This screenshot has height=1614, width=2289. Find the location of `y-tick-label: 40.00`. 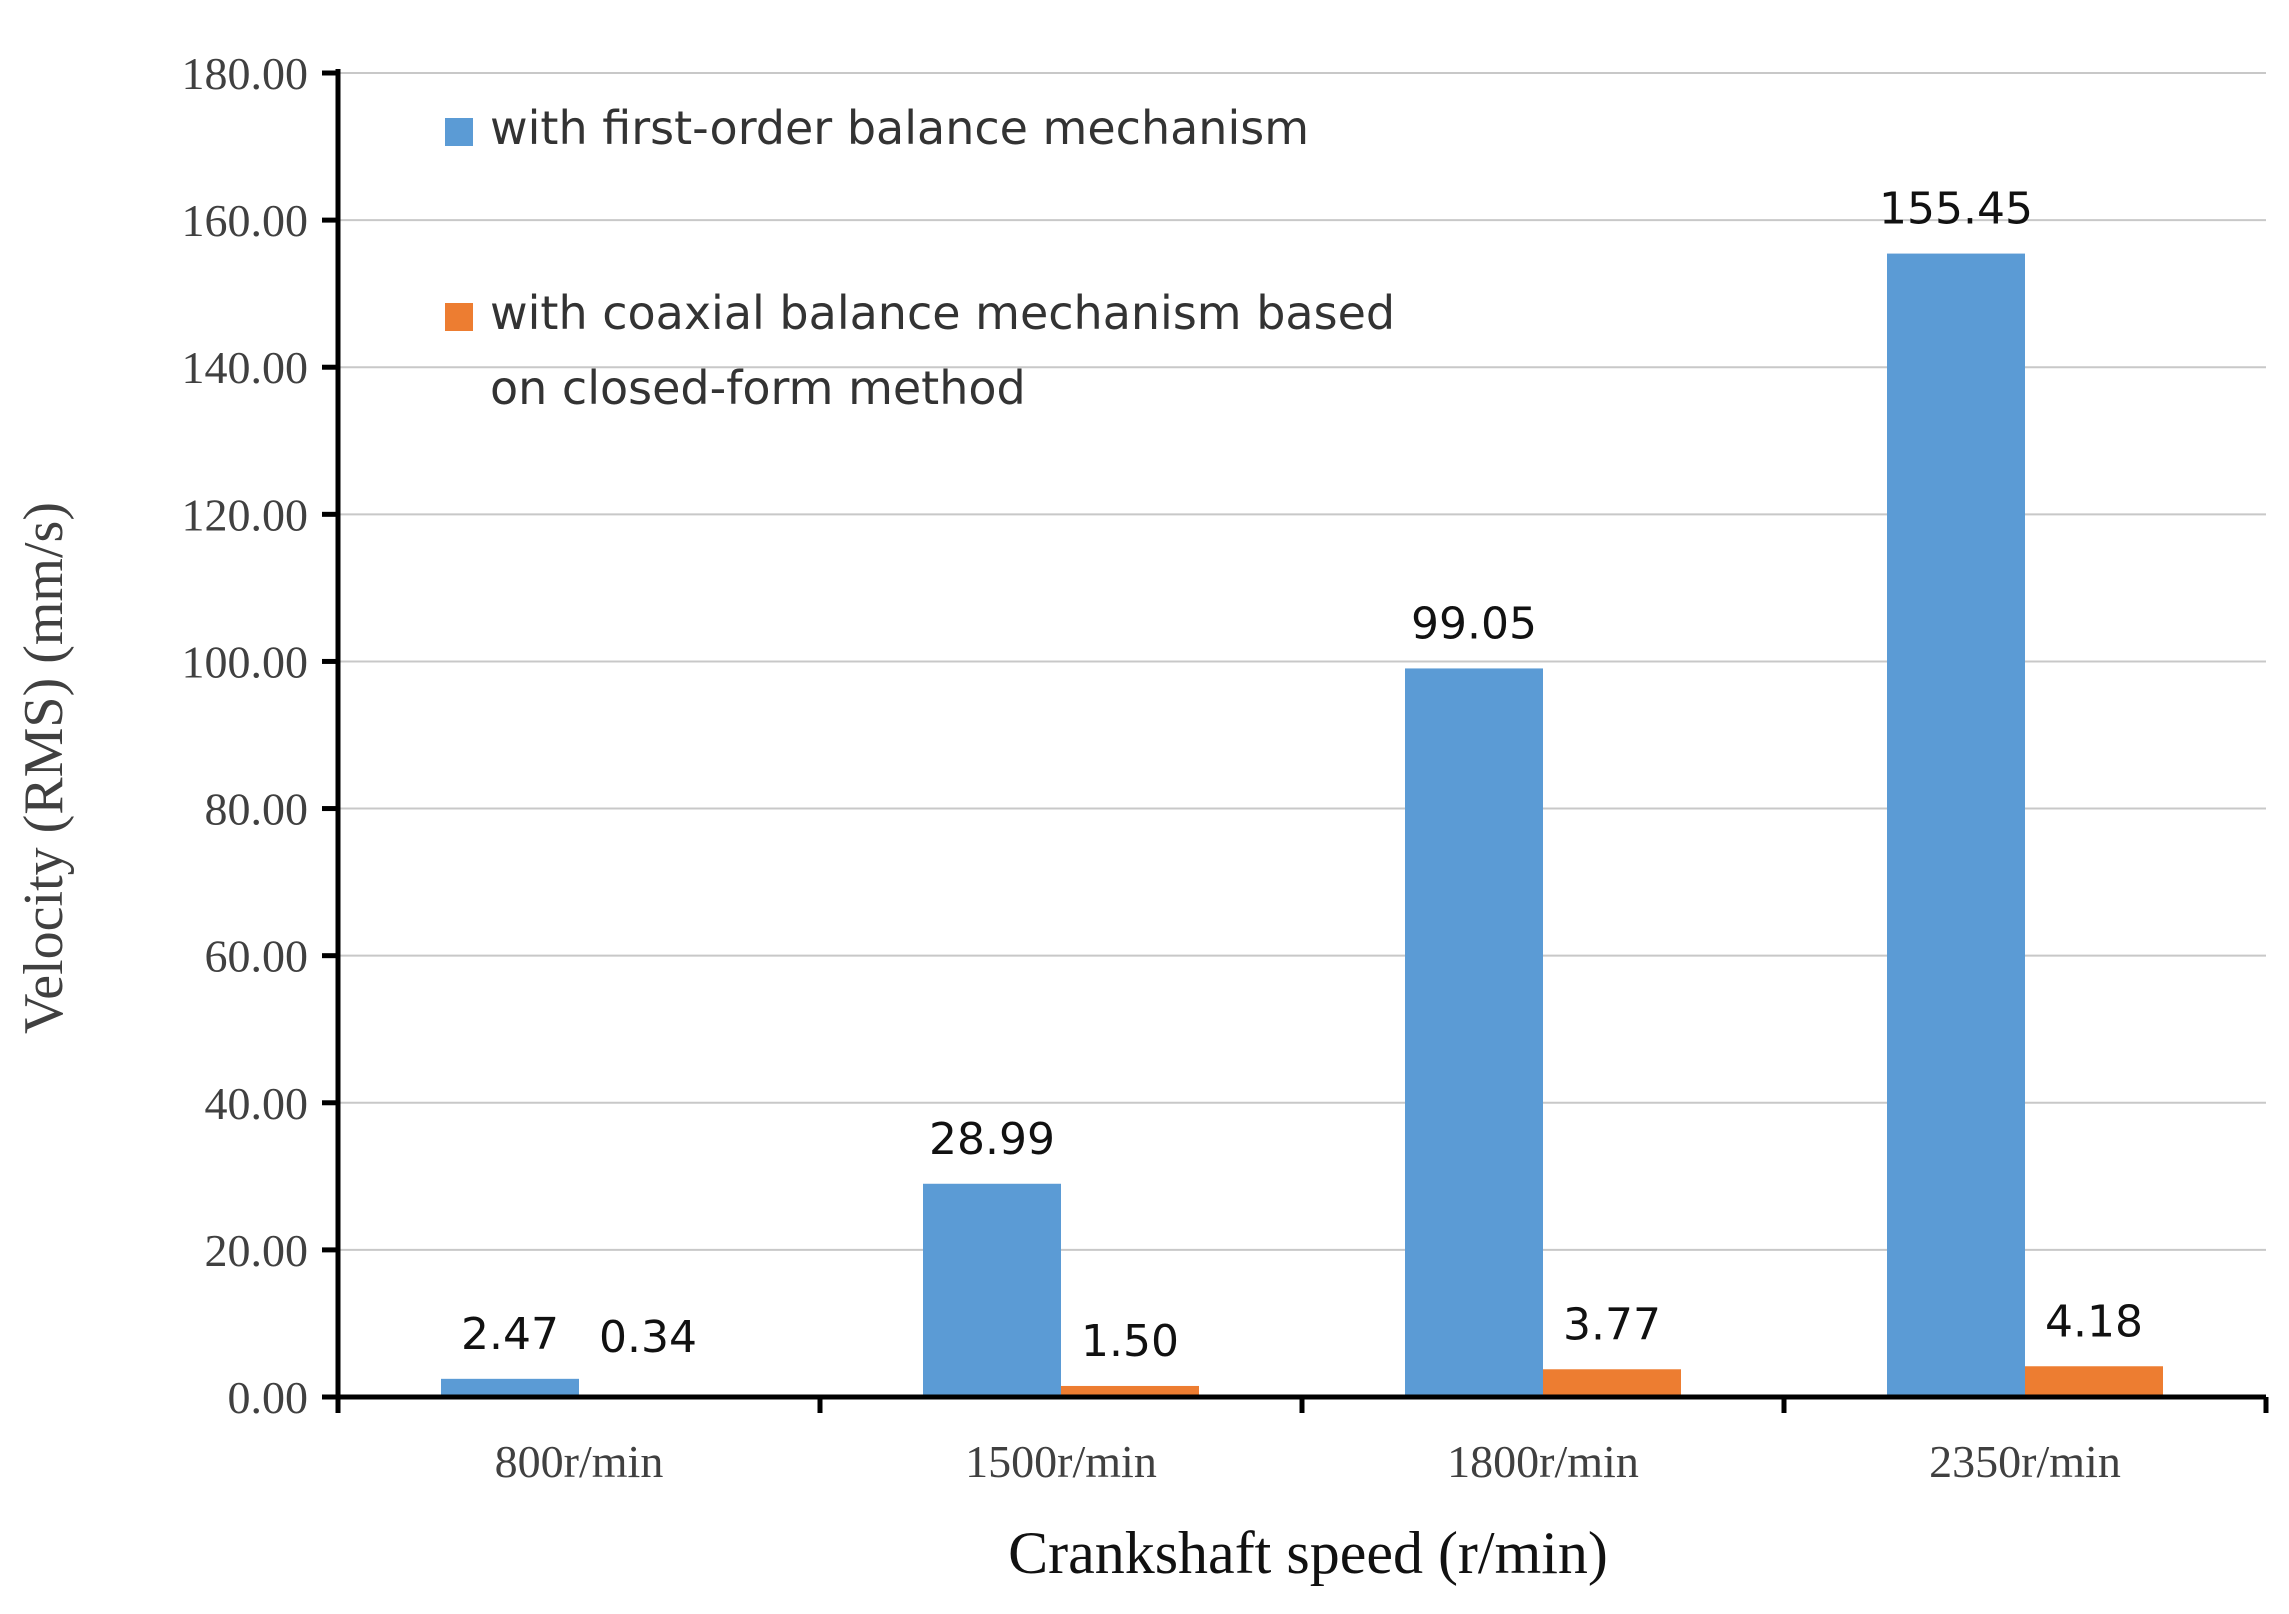

y-tick-label: 40.00 is located at coordinates (257, 1103).